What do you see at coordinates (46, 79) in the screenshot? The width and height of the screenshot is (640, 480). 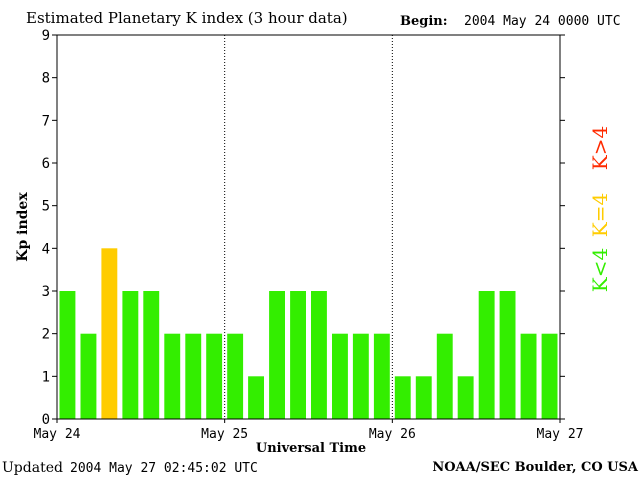 I see `y-tick-label-8: 8` at bounding box center [46, 79].